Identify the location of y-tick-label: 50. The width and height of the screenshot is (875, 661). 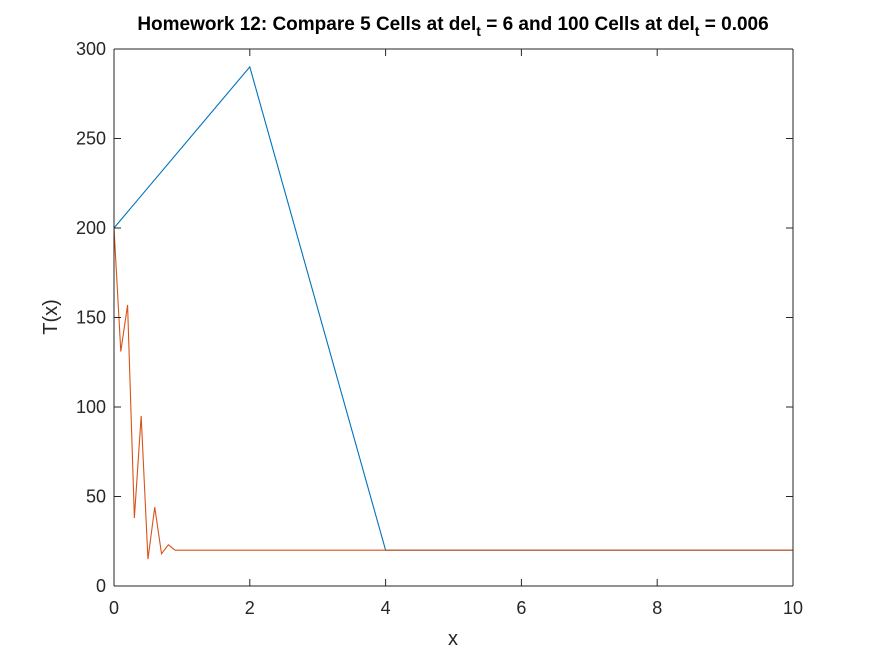
(96, 497).